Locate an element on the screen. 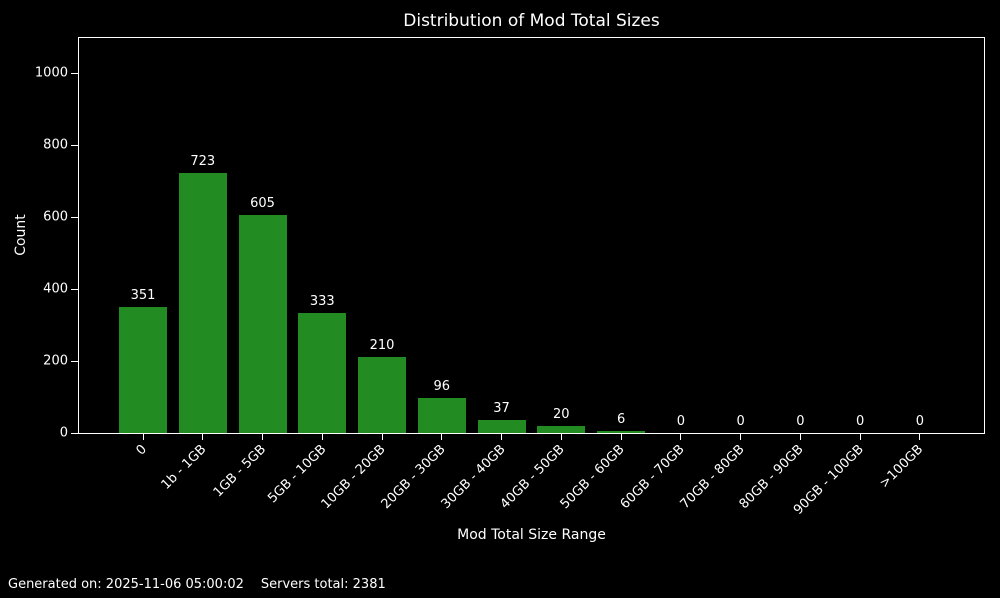 The height and width of the screenshot is (600, 1000). x-tick-label: 1b - 1GB is located at coordinates (184, 467).